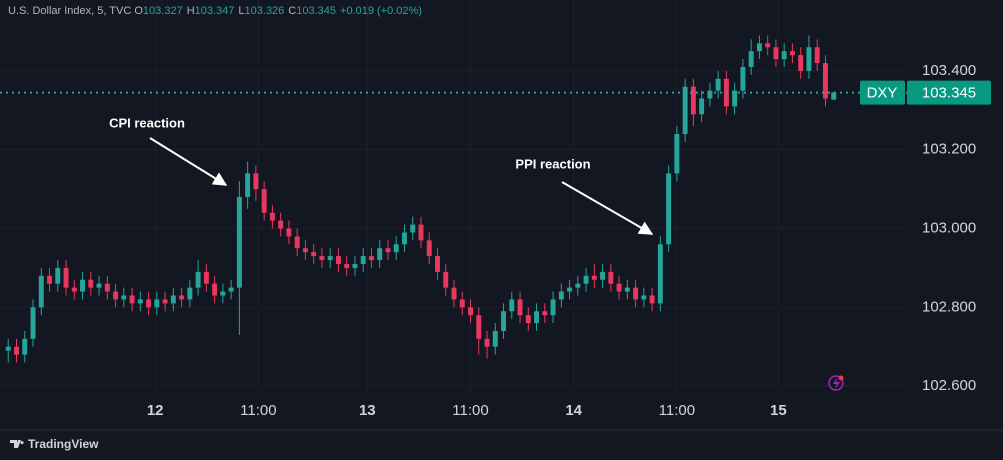 The height and width of the screenshot is (460, 1003). Describe the element at coordinates (188, 161) in the screenshot. I see `arrow` at that location.